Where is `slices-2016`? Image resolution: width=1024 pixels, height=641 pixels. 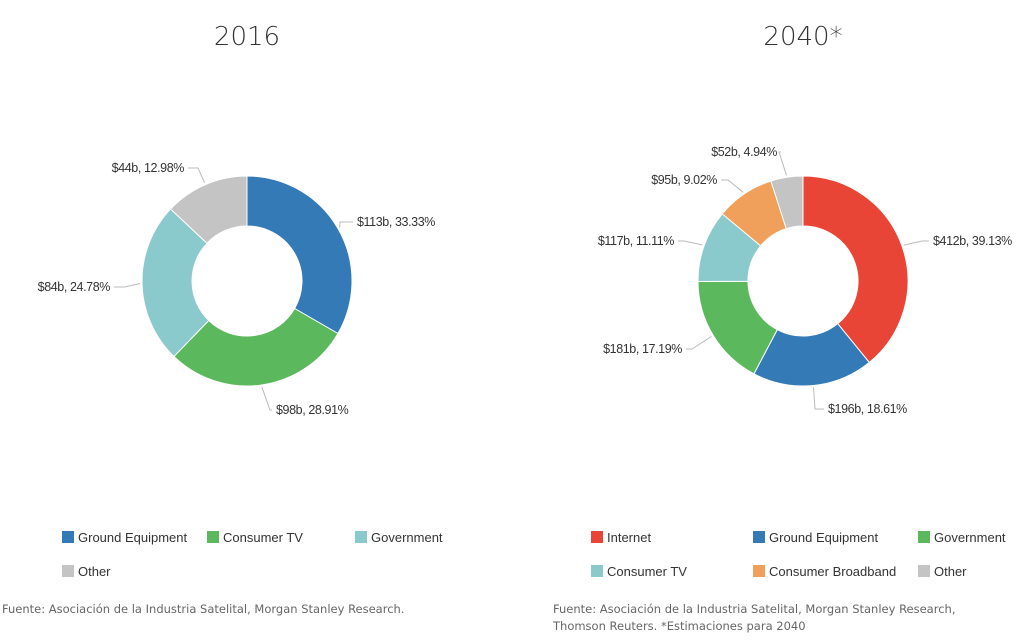
slices-2016 is located at coordinates (247, 281).